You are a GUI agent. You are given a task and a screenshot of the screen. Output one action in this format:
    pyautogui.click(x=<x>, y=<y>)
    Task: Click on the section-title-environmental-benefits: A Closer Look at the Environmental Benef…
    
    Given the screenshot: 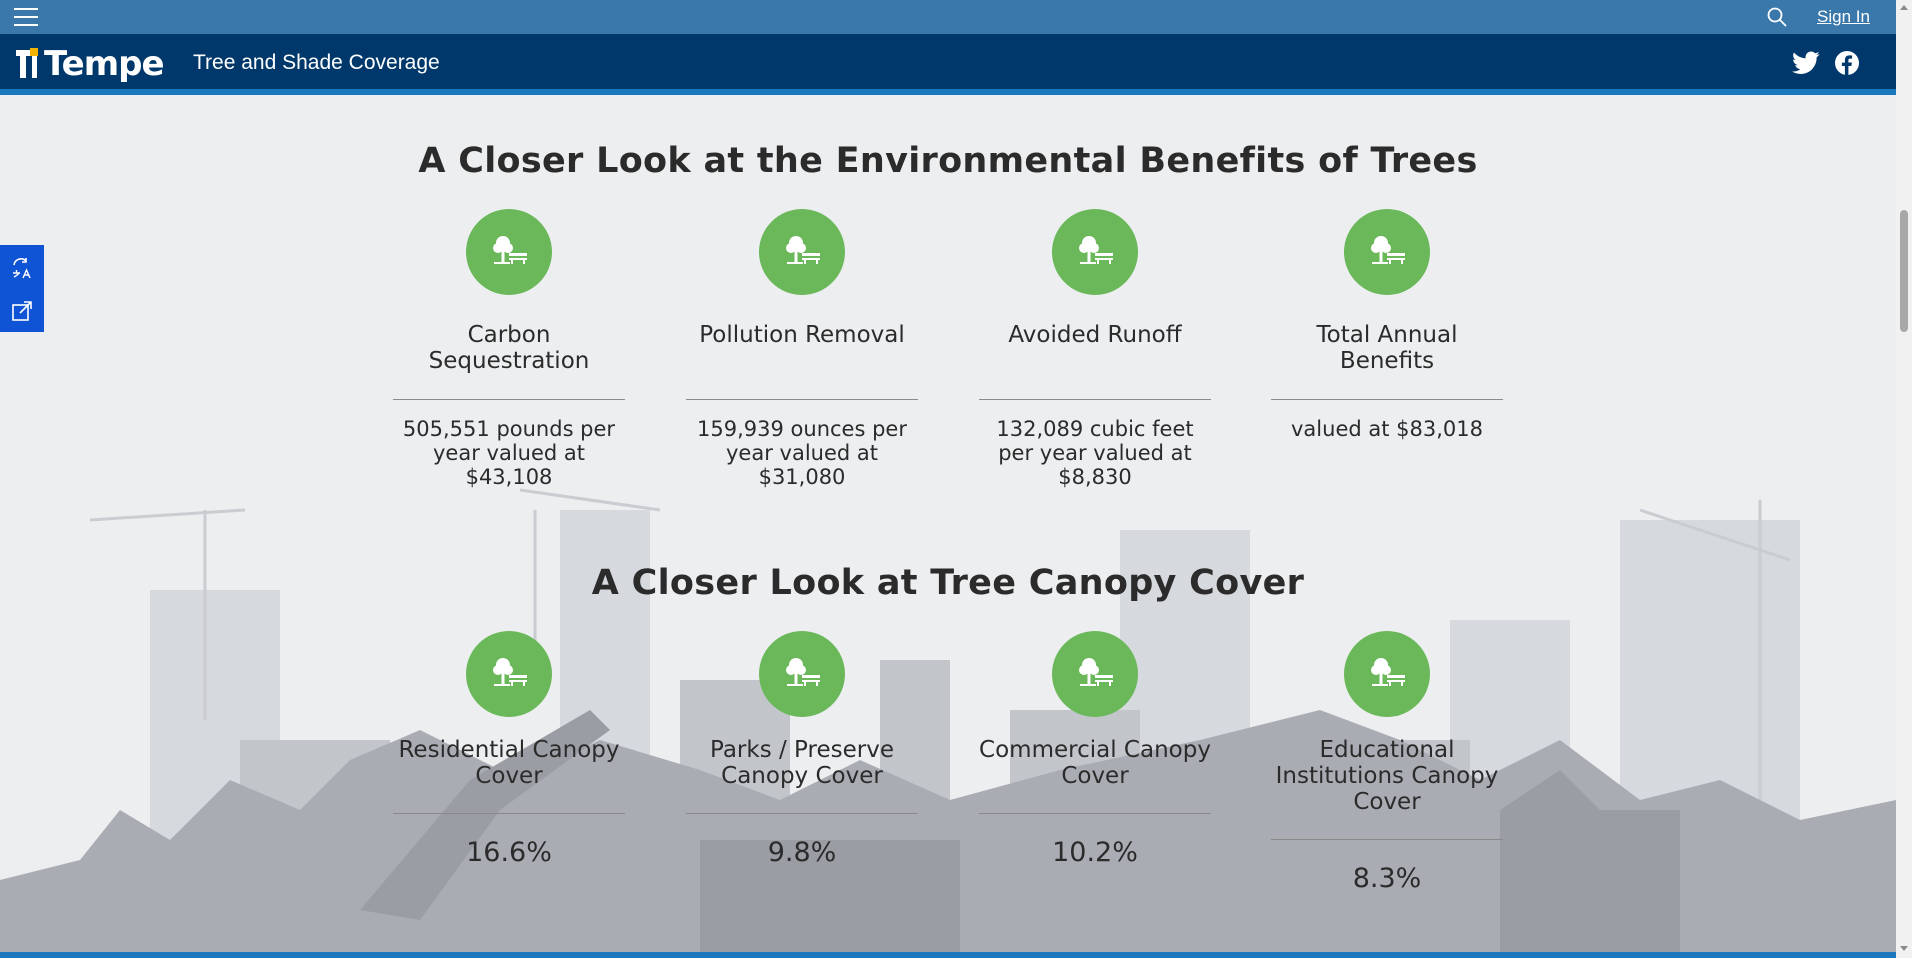 What is the action you would take?
    pyautogui.click(x=948, y=161)
    